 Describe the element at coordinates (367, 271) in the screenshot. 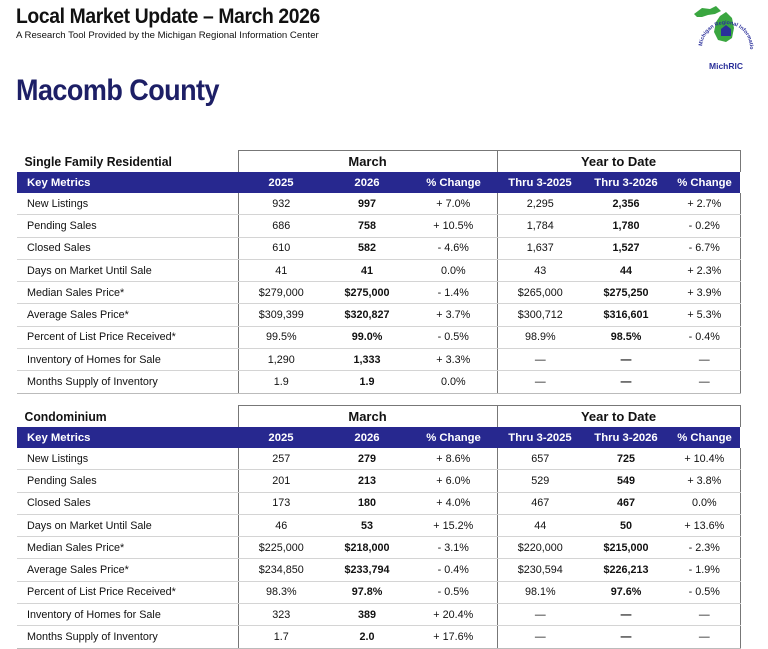

I see `metric-value: 41` at that location.